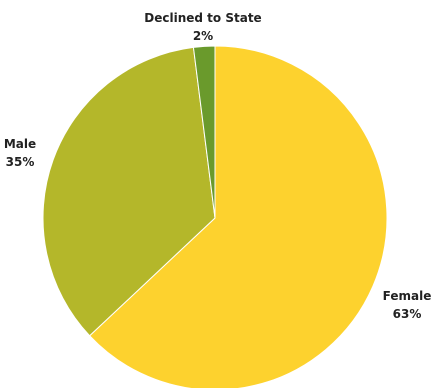 The width and height of the screenshot is (434, 392). I want to click on slice-percent-declined: 2%, so click(203, 36).